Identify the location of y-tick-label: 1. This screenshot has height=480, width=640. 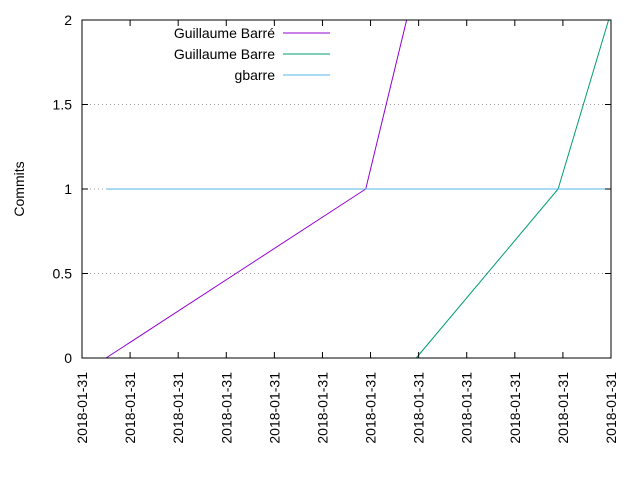
(68, 189).